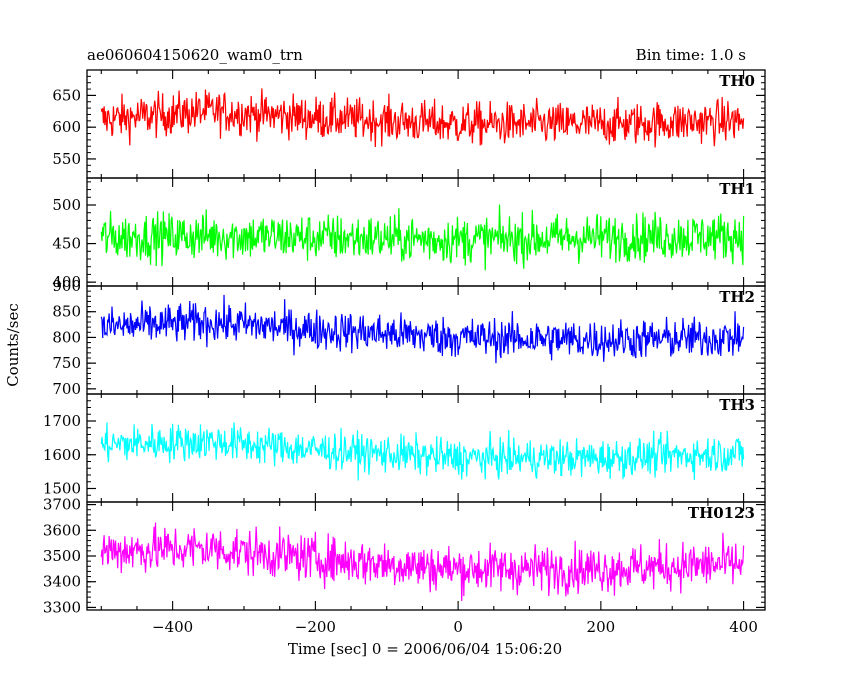  Describe the element at coordinates (62, 421) in the screenshot. I see `y-tick-label: 1700` at that location.